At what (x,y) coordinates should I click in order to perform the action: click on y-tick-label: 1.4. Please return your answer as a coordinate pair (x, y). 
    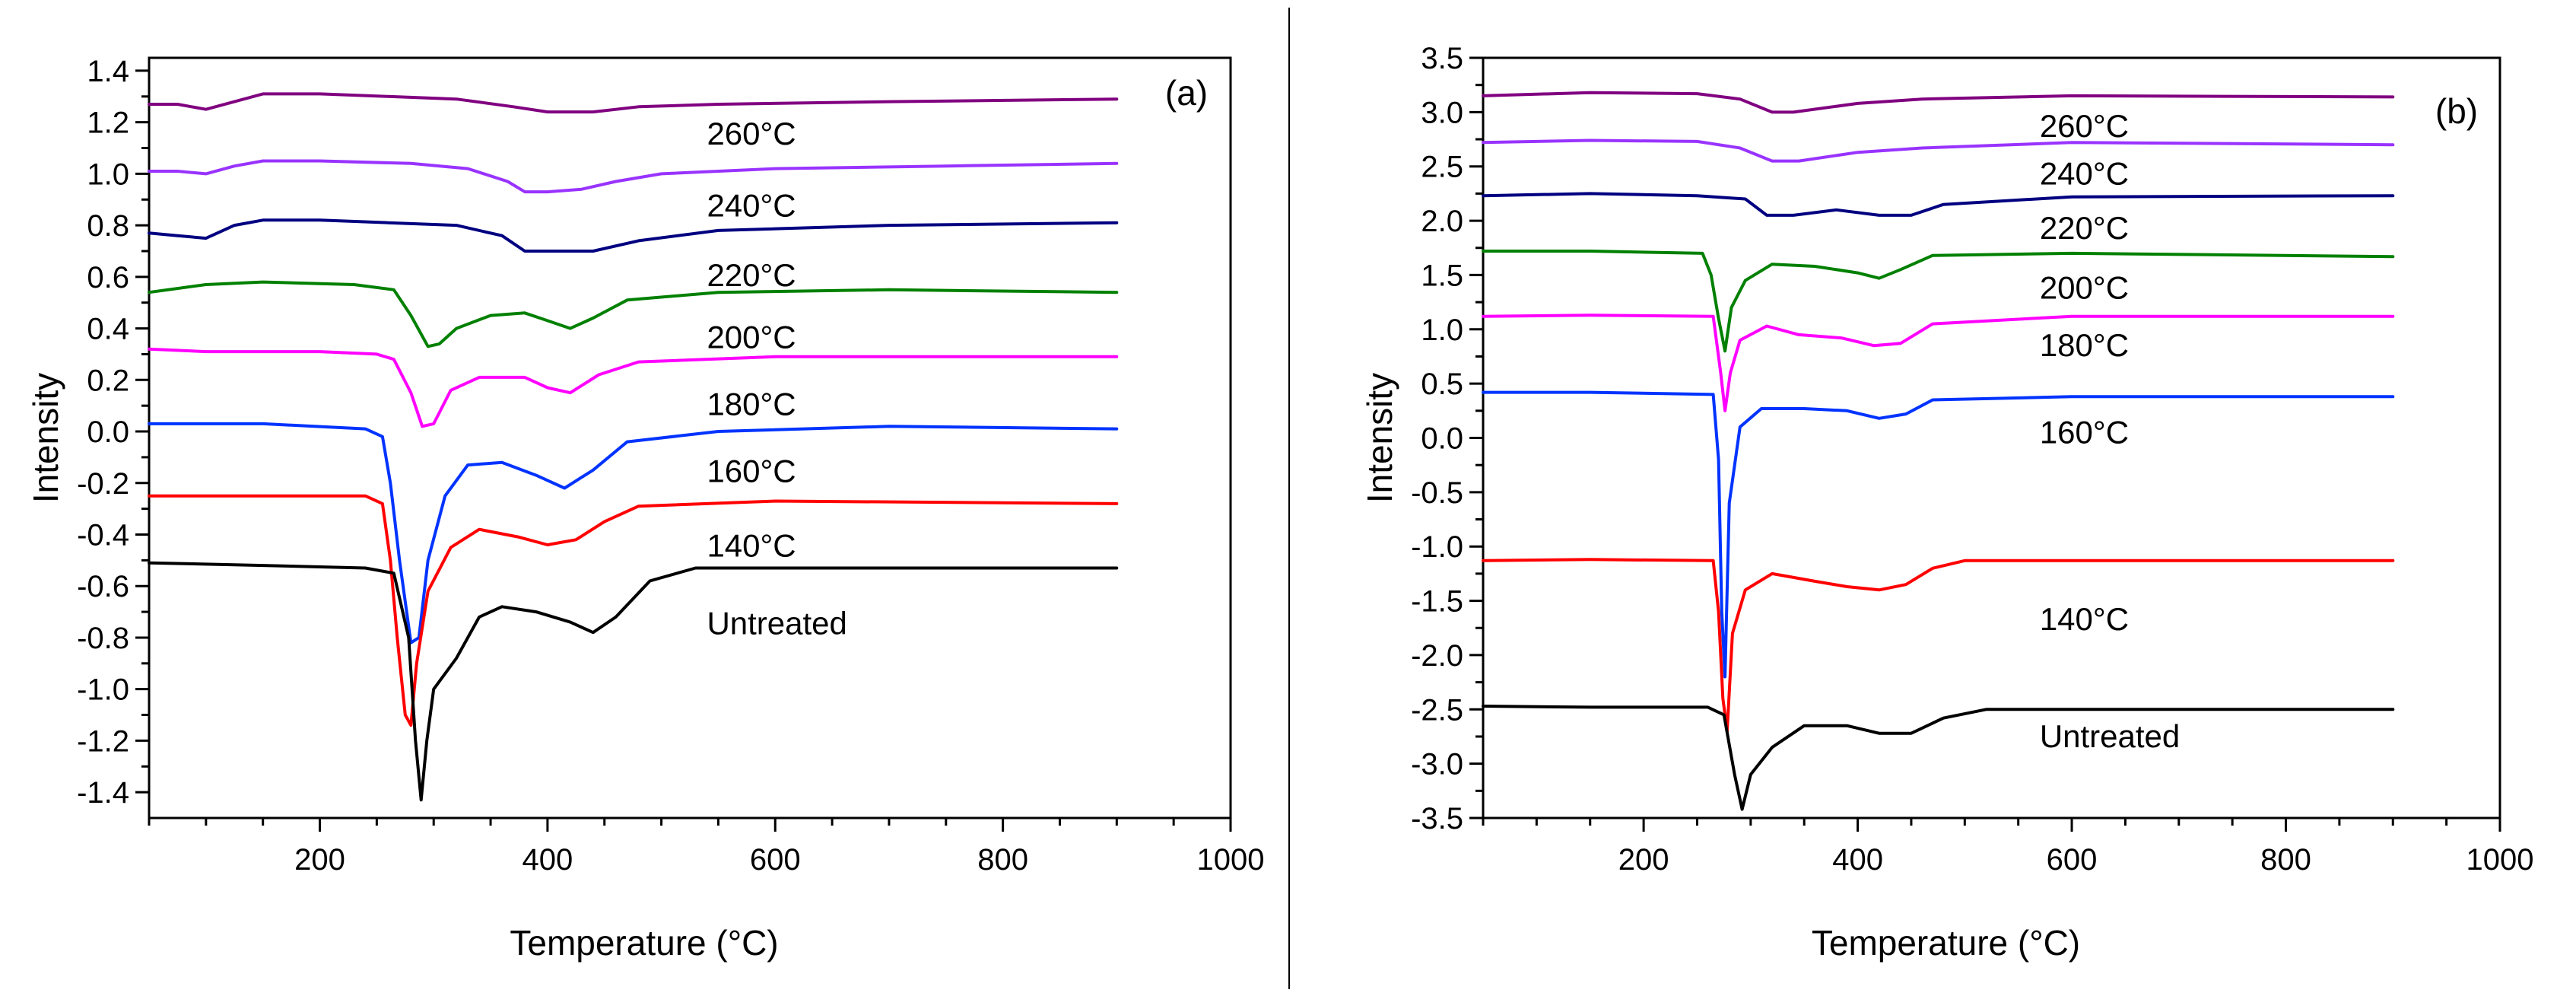
    Looking at the image, I should click on (108, 71).